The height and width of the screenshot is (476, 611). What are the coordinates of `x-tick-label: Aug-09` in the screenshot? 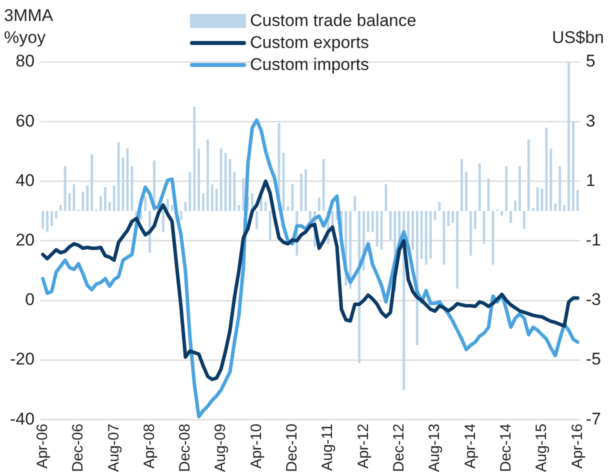 It's located at (221, 448).